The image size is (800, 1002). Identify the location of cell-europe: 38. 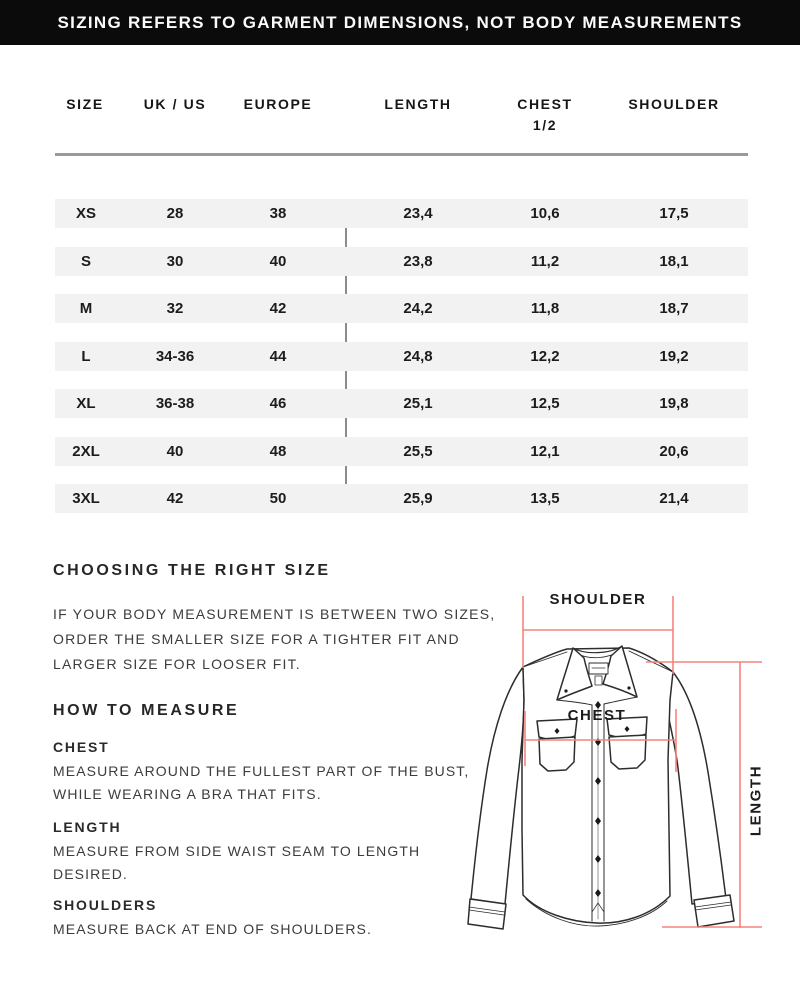
(278, 213).